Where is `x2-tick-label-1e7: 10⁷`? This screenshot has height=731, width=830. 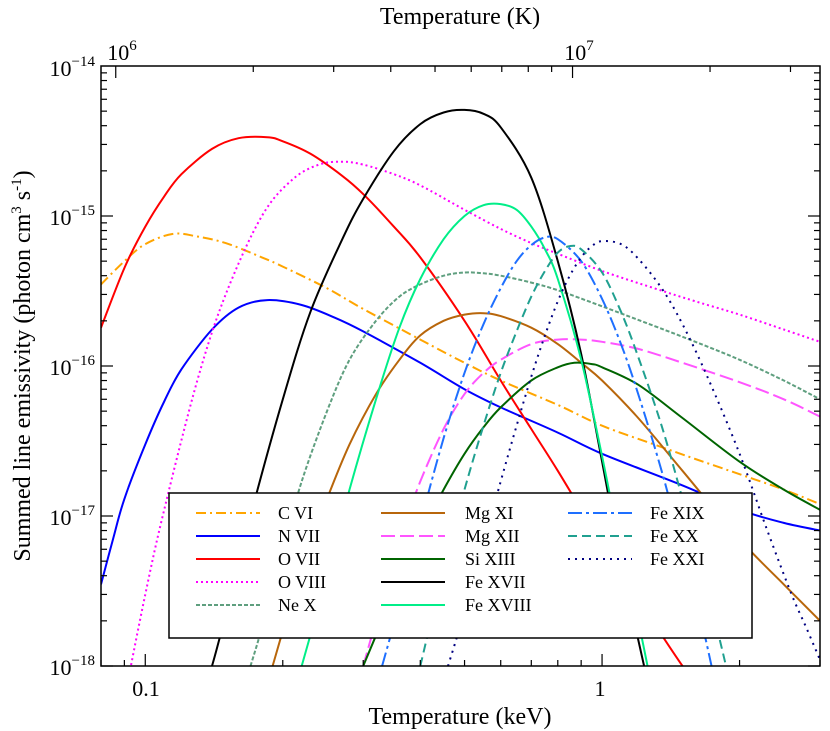
x2-tick-label-1e7: 10⁷ is located at coordinates (579, 51).